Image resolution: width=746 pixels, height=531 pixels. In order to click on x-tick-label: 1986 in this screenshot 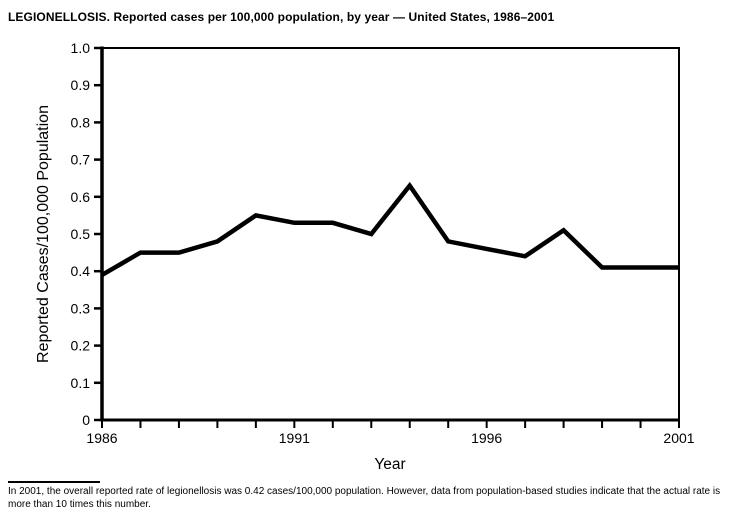, I will do `click(101, 438)`.